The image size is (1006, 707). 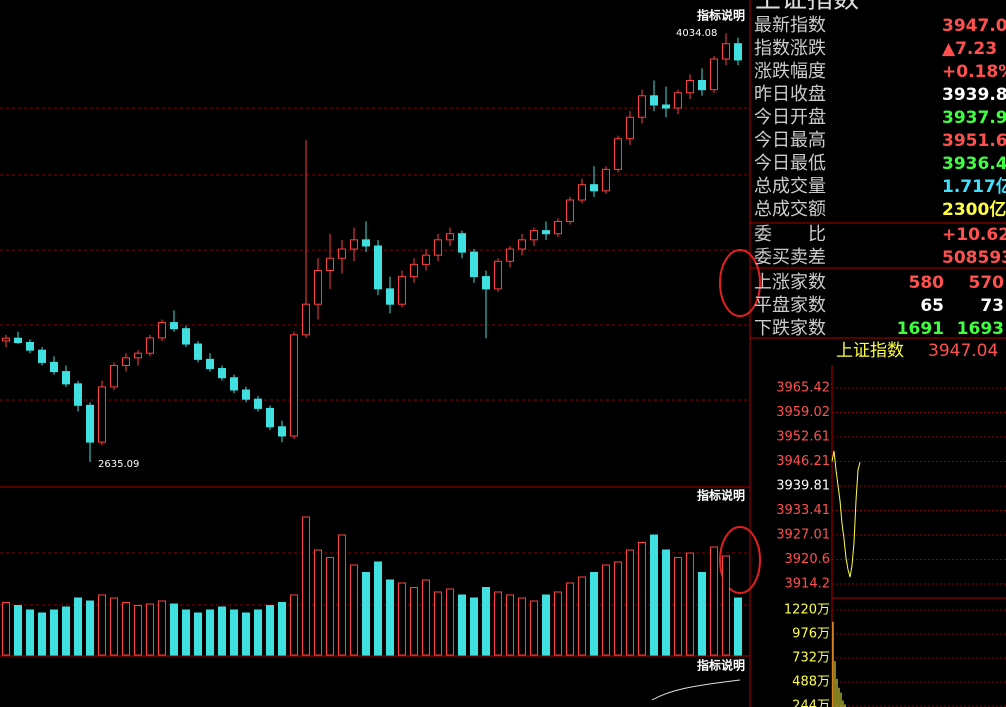 What do you see at coordinates (932, 306) in the screenshot?
I see `breadth-value: 65` at bounding box center [932, 306].